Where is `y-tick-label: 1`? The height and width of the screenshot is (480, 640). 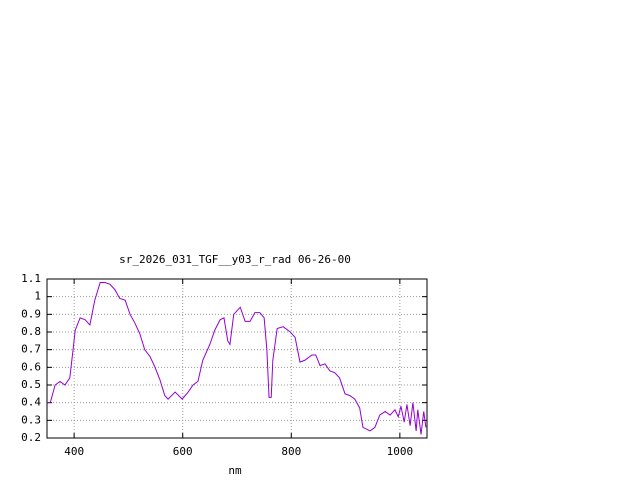 y-tick-label: 1 is located at coordinates (37, 296).